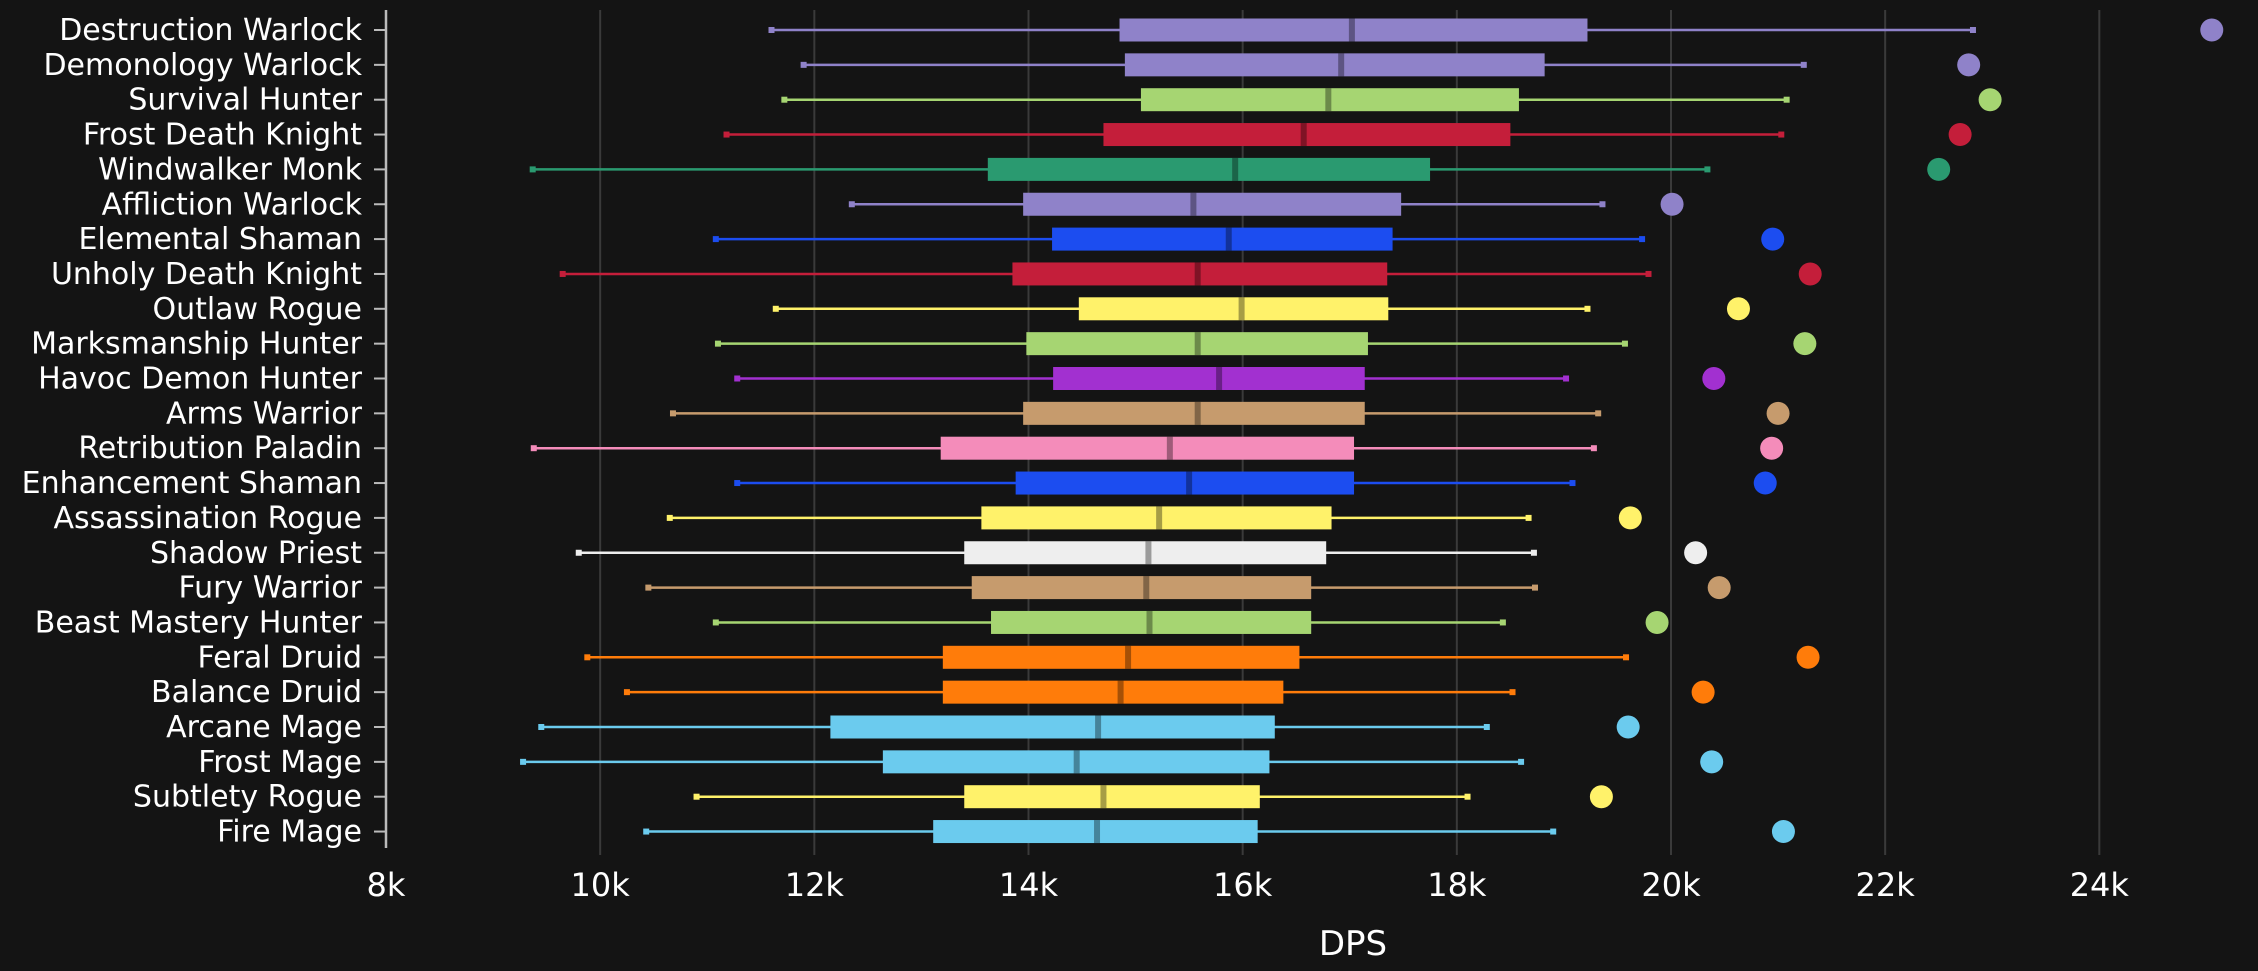 The height and width of the screenshot is (971, 2258). Describe the element at coordinates (247, 797) in the screenshot. I see `category-label: Subtlety Rogue` at that location.